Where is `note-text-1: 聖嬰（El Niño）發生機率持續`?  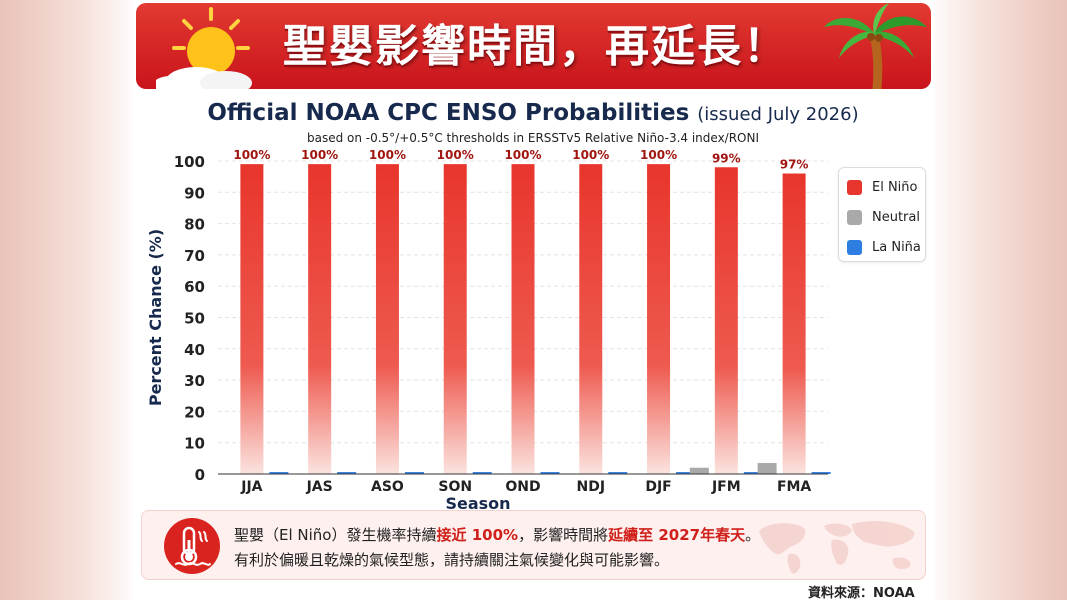 note-text-1: 聖嬰（El Niño）發生機率持續 is located at coordinates (335, 535).